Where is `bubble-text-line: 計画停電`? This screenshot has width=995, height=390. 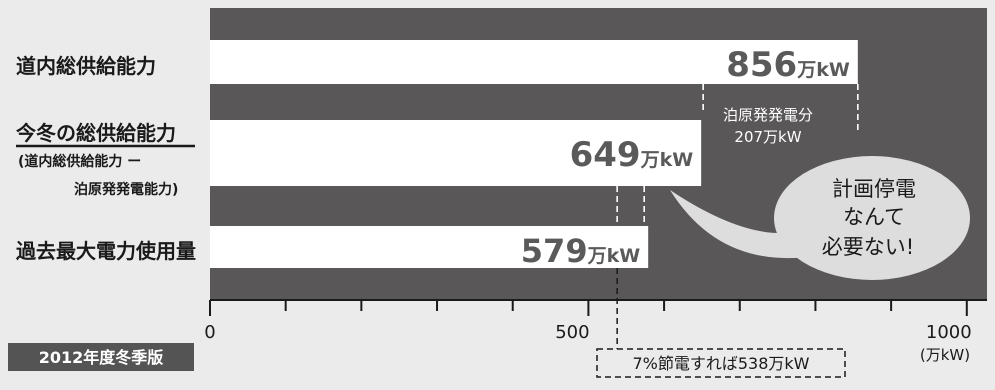
bubble-text-line: 計画停電 is located at coordinates (874, 189).